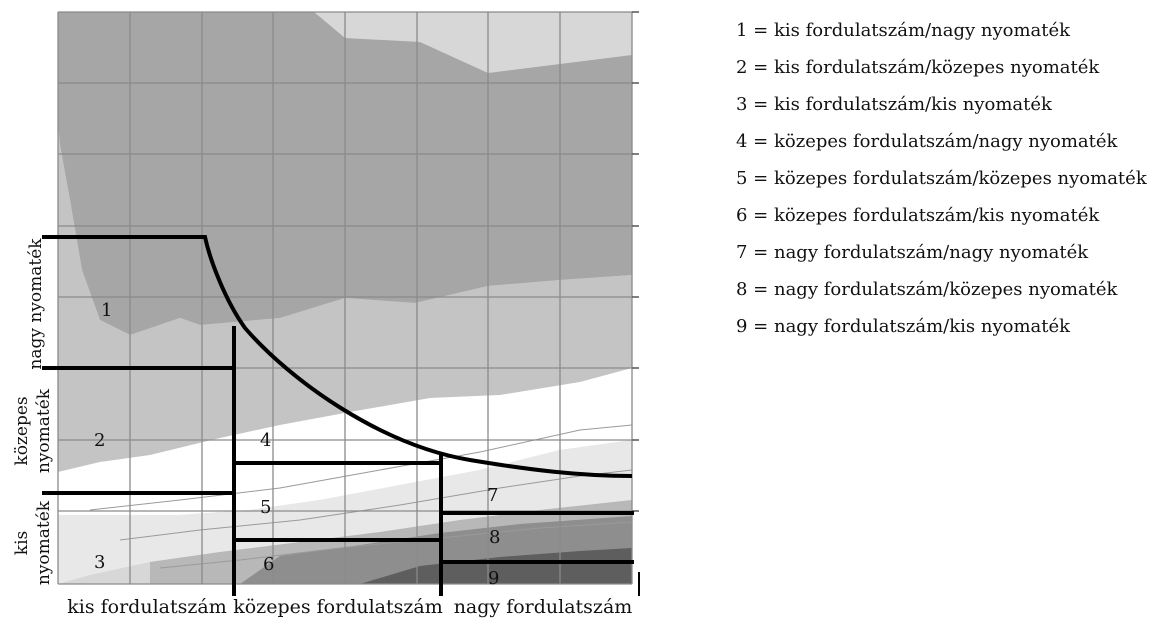  What do you see at coordinates (635, 261) in the screenshot?
I see `right-axis-ticks` at bounding box center [635, 261].